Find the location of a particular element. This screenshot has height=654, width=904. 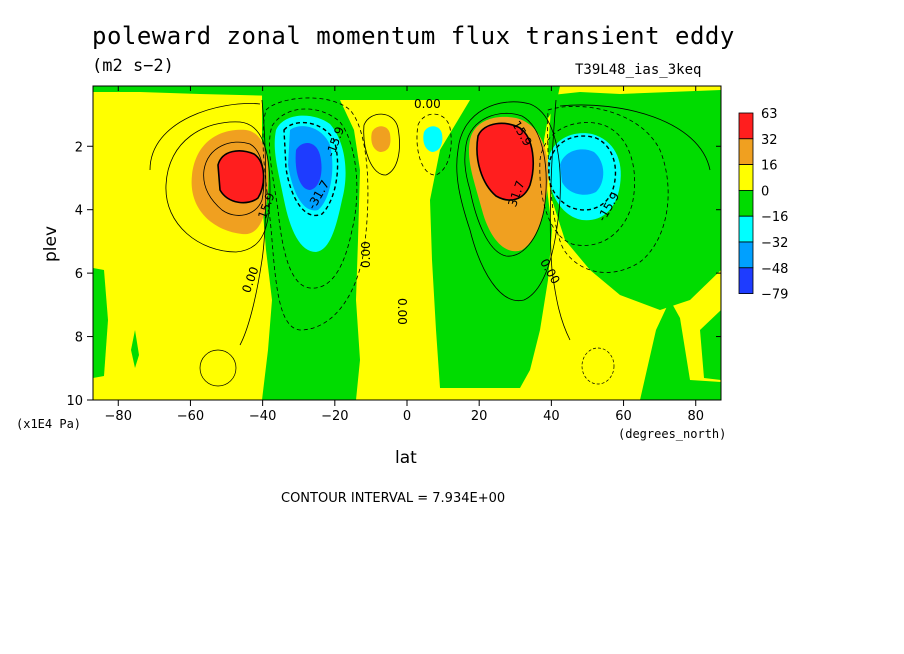

y-tick-label: 6 is located at coordinates (79, 274).